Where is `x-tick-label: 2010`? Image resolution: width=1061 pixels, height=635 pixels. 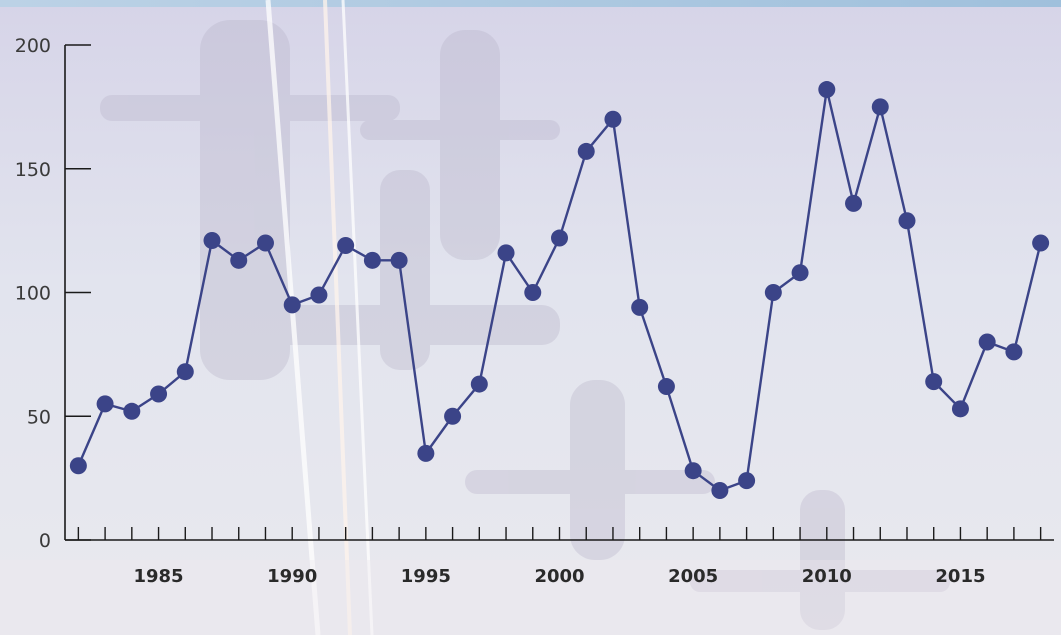
x-tick-label: 2010 is located at coordinates (827, 576).